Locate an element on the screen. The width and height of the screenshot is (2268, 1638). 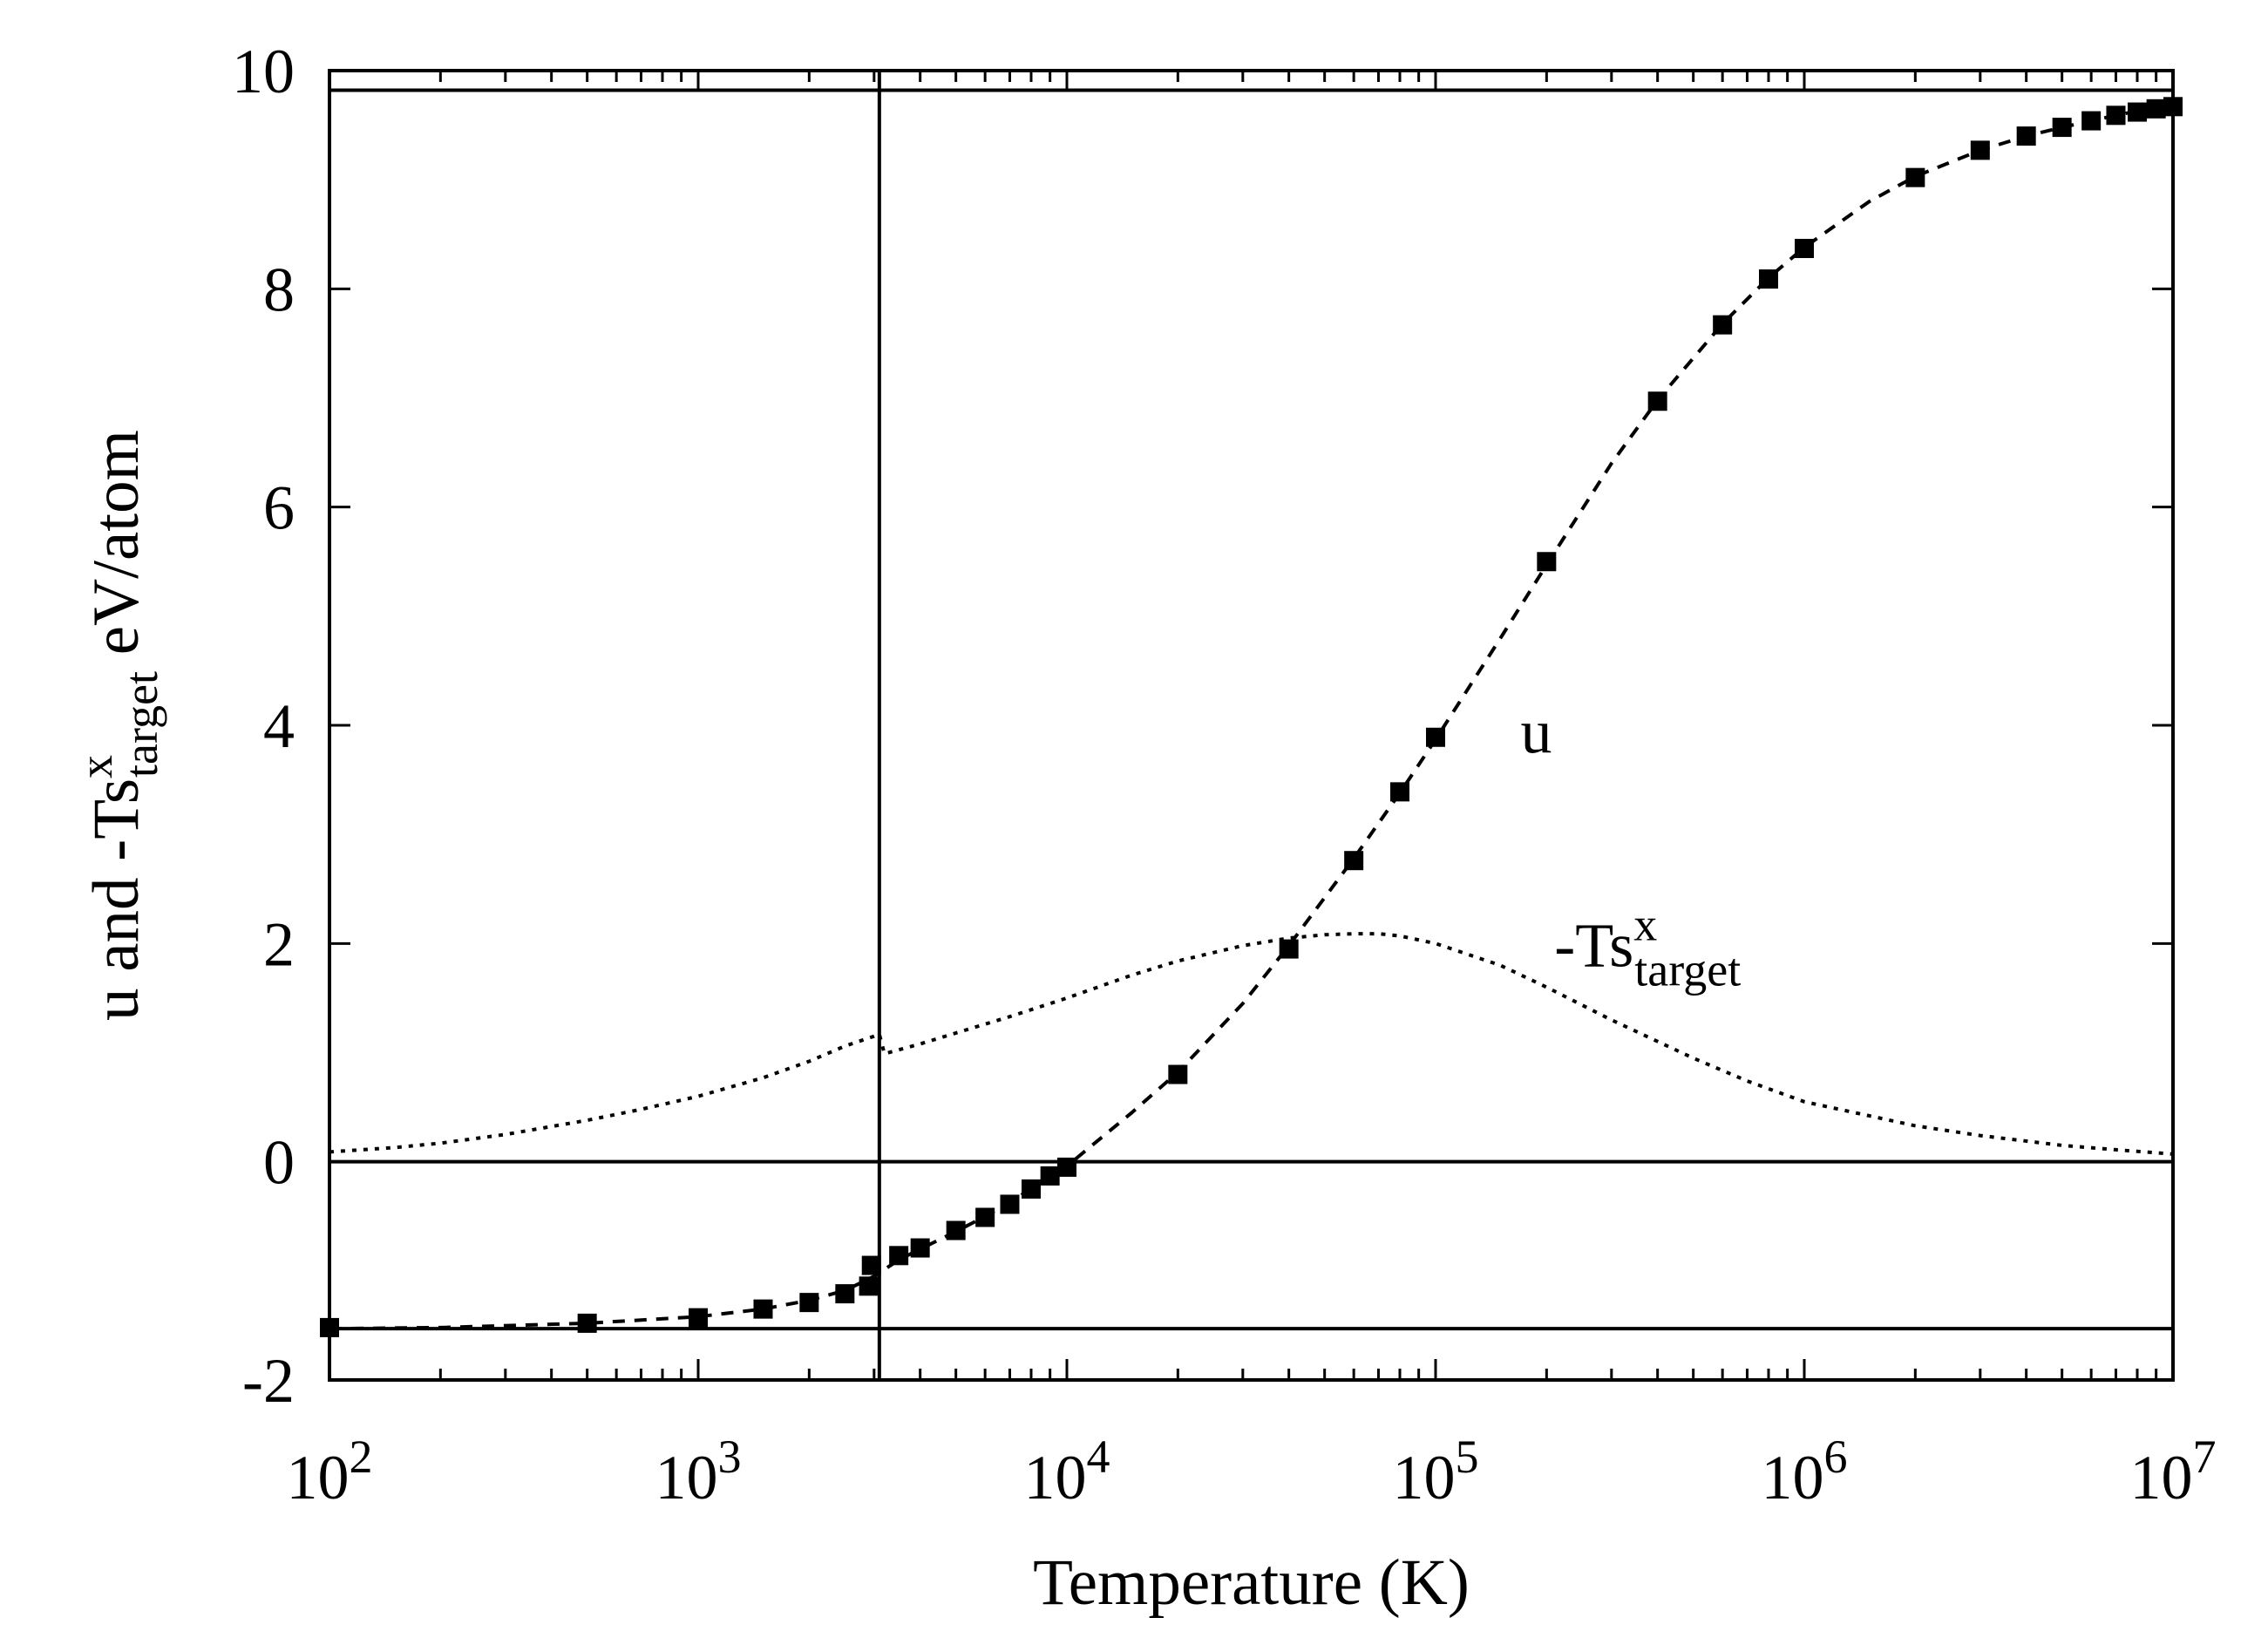
y-tick-label: 8 is located at coordinates (279, 289).